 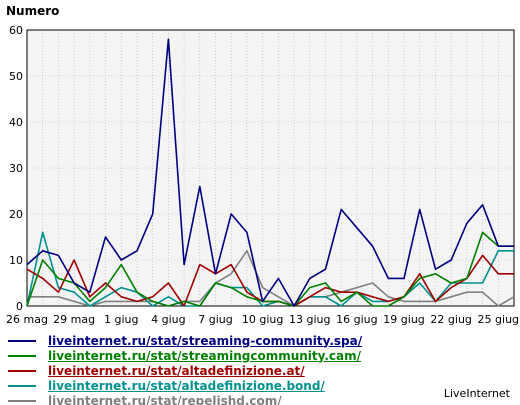 I want to click on chart-title: Numero, so click(x=32, y=11).